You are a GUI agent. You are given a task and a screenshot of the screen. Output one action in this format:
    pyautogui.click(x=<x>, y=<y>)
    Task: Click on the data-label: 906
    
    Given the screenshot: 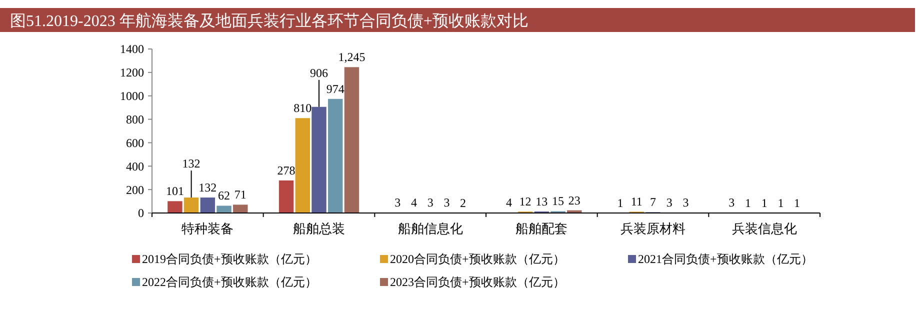 What is the action you would take?
    pyautogui.click(x=319, y=73)
    